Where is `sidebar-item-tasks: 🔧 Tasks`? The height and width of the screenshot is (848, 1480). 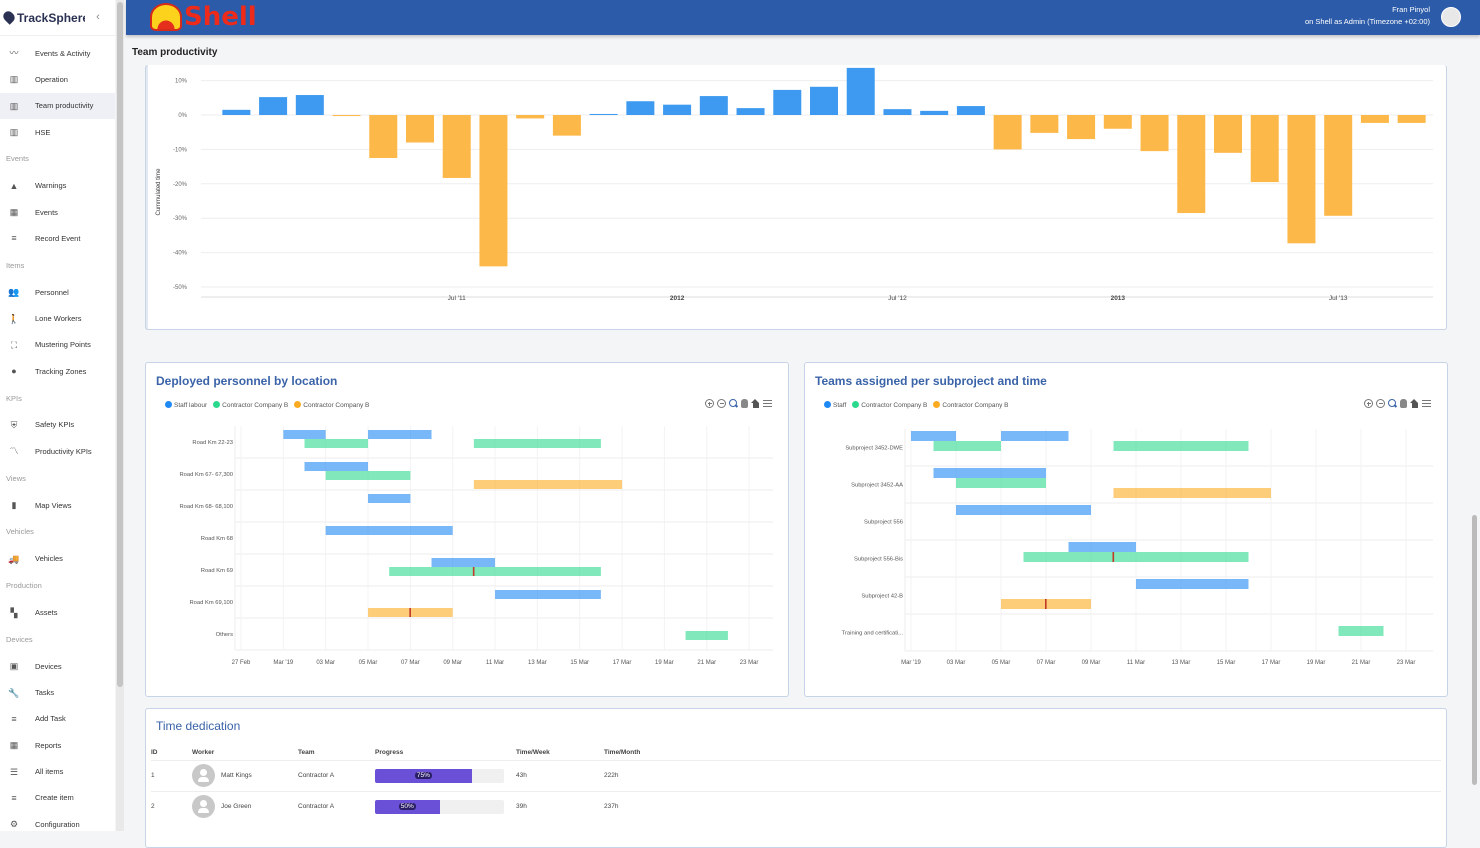 sidebar-item-tasks: 🔧 Tasks is located at coordinates (57, 693).